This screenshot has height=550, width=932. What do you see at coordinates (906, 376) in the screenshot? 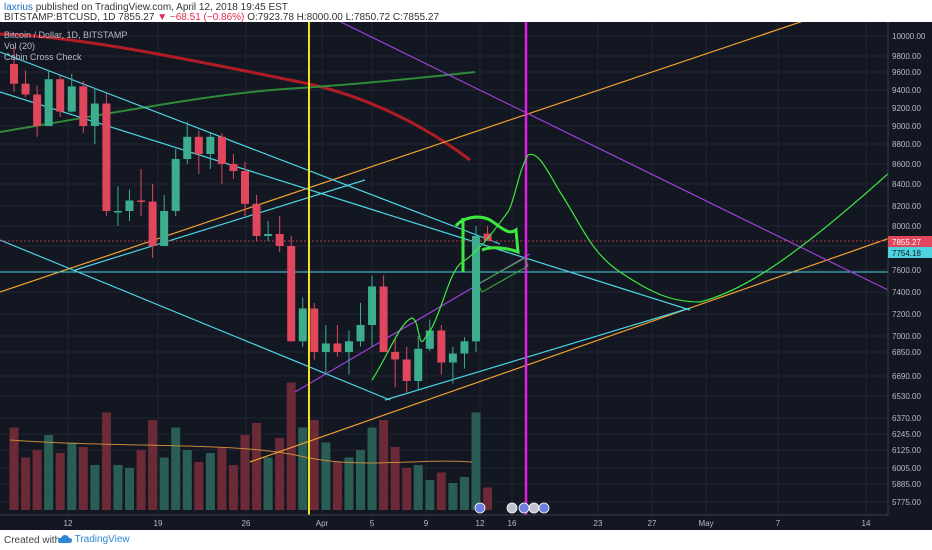
I see `price-tick-label: 6690.00` at bounding box center [906, 376].